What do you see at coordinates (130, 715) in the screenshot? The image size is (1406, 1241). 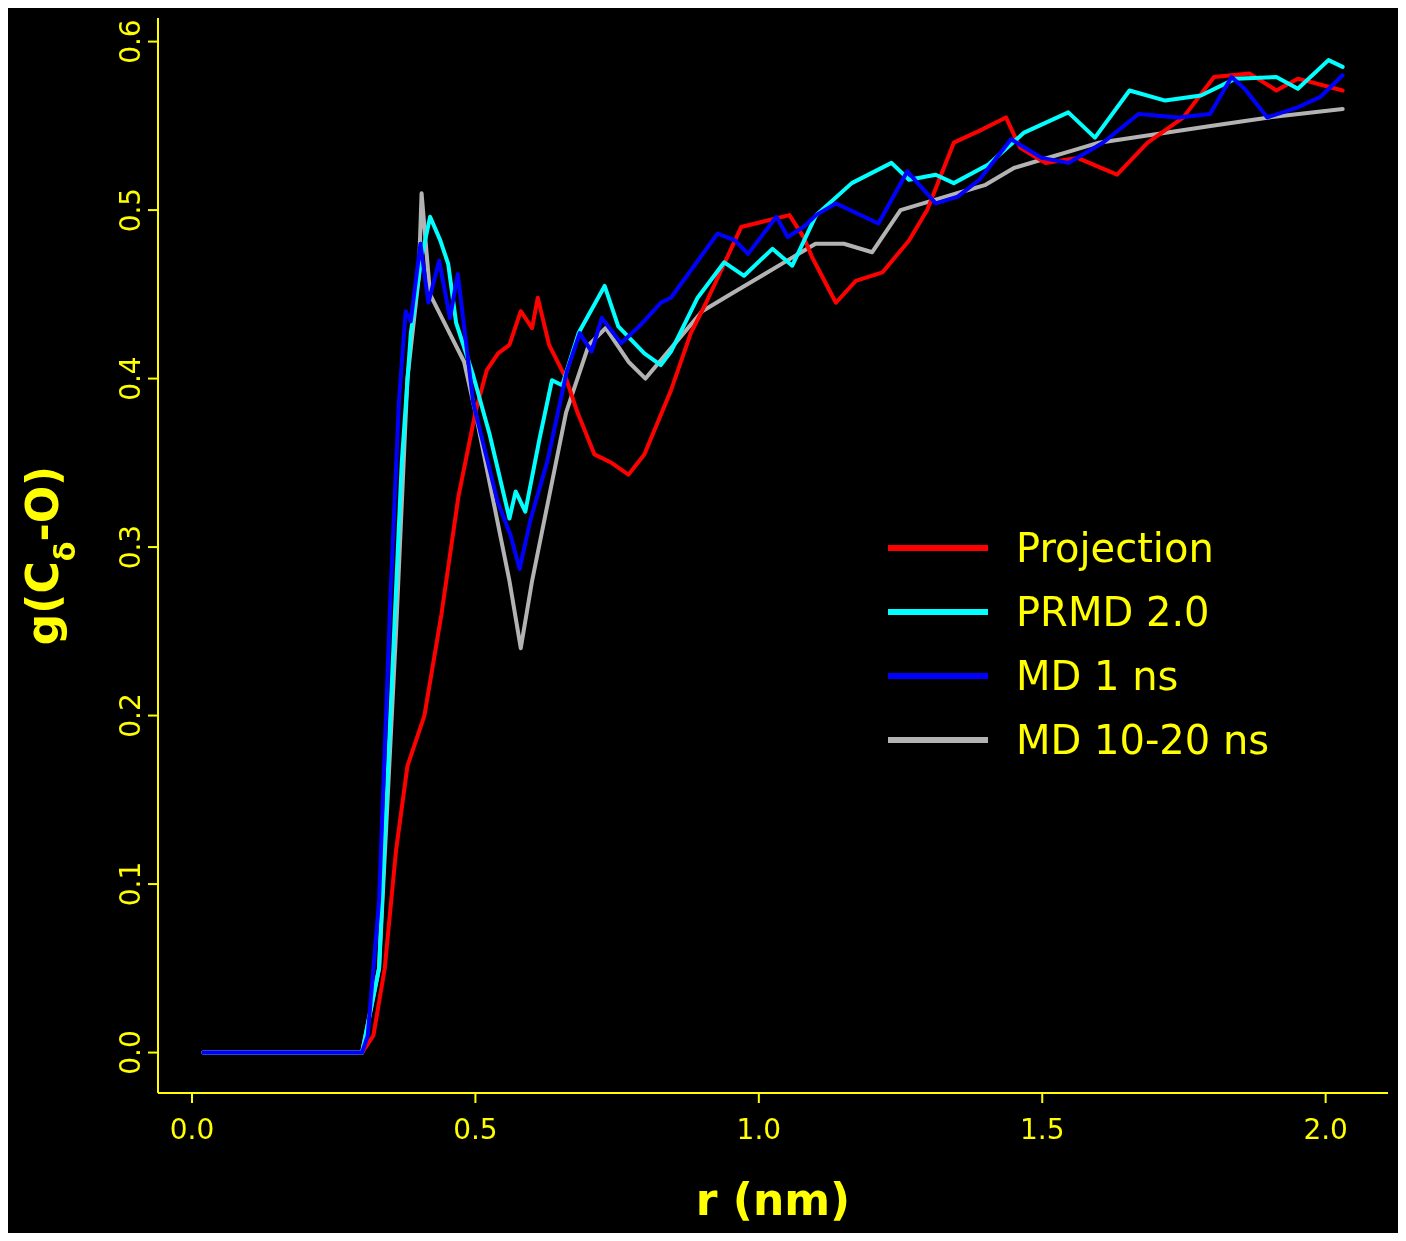 I see `y-tick-label: 0.2` at bounding box center [130, 715].